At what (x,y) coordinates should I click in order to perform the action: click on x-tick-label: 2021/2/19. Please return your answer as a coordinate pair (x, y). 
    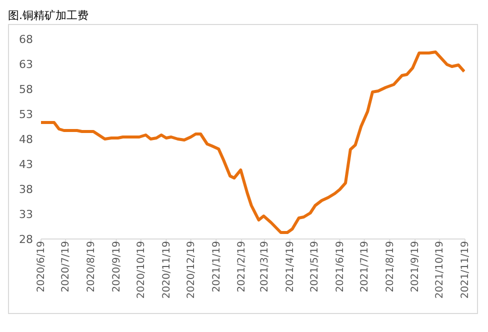
    Looking at the image, I should click on (242, 266).